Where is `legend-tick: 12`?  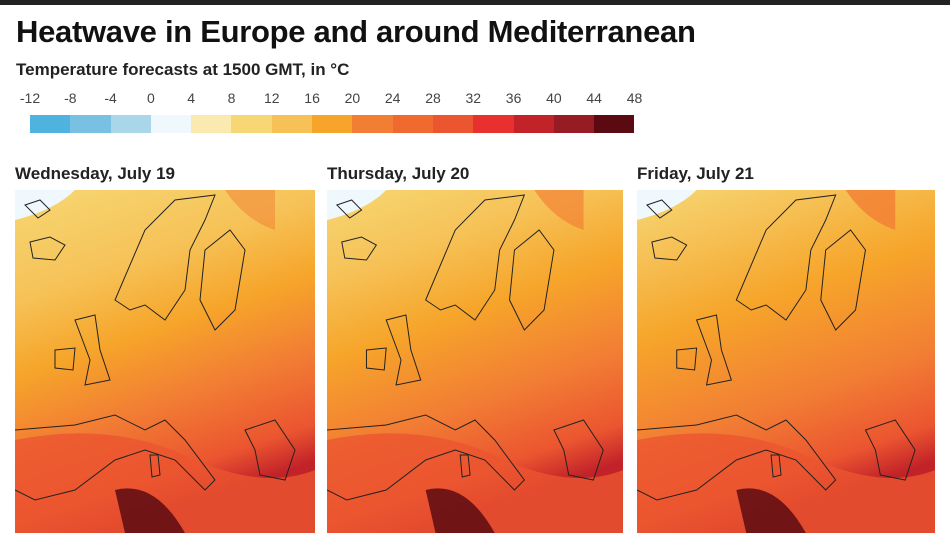 legend-tick: 12 is located at coordinates (272, 98).